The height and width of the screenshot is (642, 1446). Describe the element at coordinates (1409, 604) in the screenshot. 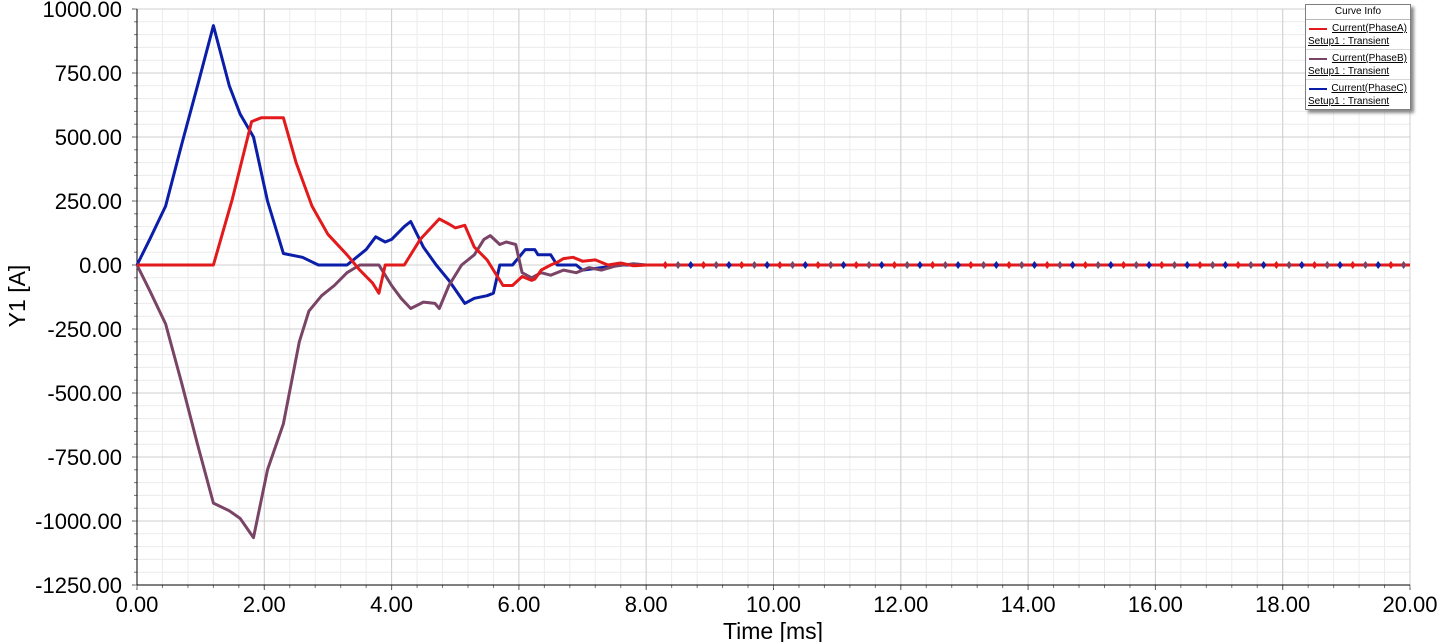

I see `x-tick-label: 20.00` at that location.